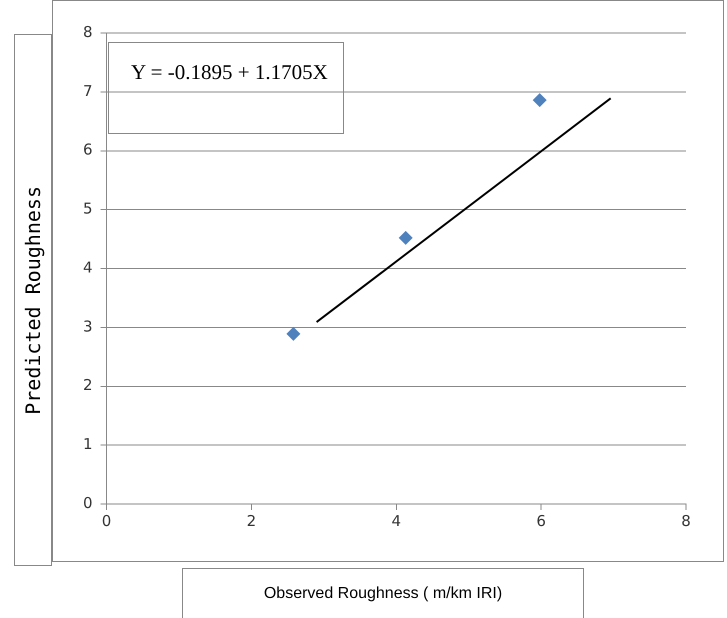 This screenshot has height=618, width=727. Describe the element at coordinates (686, 521) in the screenshot. I see `x-tick-label: 8` at that location.